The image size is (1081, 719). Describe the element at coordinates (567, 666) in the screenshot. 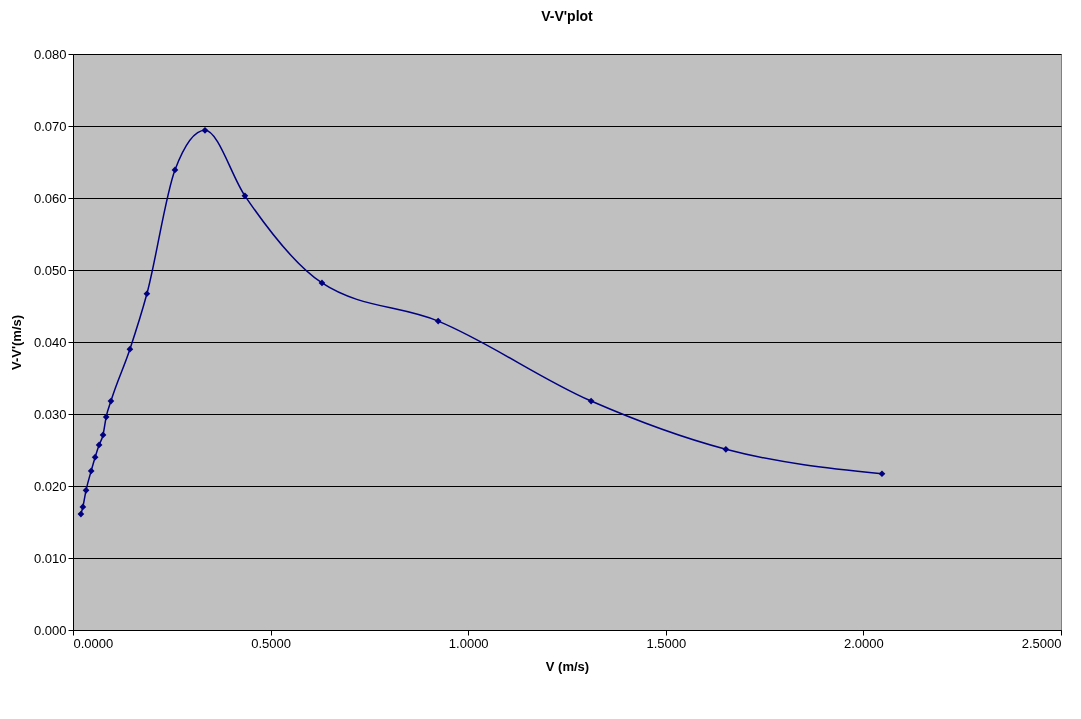

I see `x-axis-title: V (m/s)` at that location.